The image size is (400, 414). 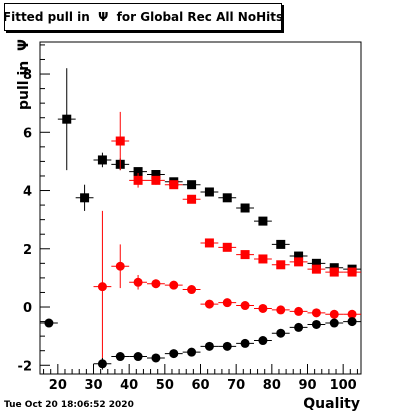 I want to click on x-tick-label: 90, so click(x=307, y=385).